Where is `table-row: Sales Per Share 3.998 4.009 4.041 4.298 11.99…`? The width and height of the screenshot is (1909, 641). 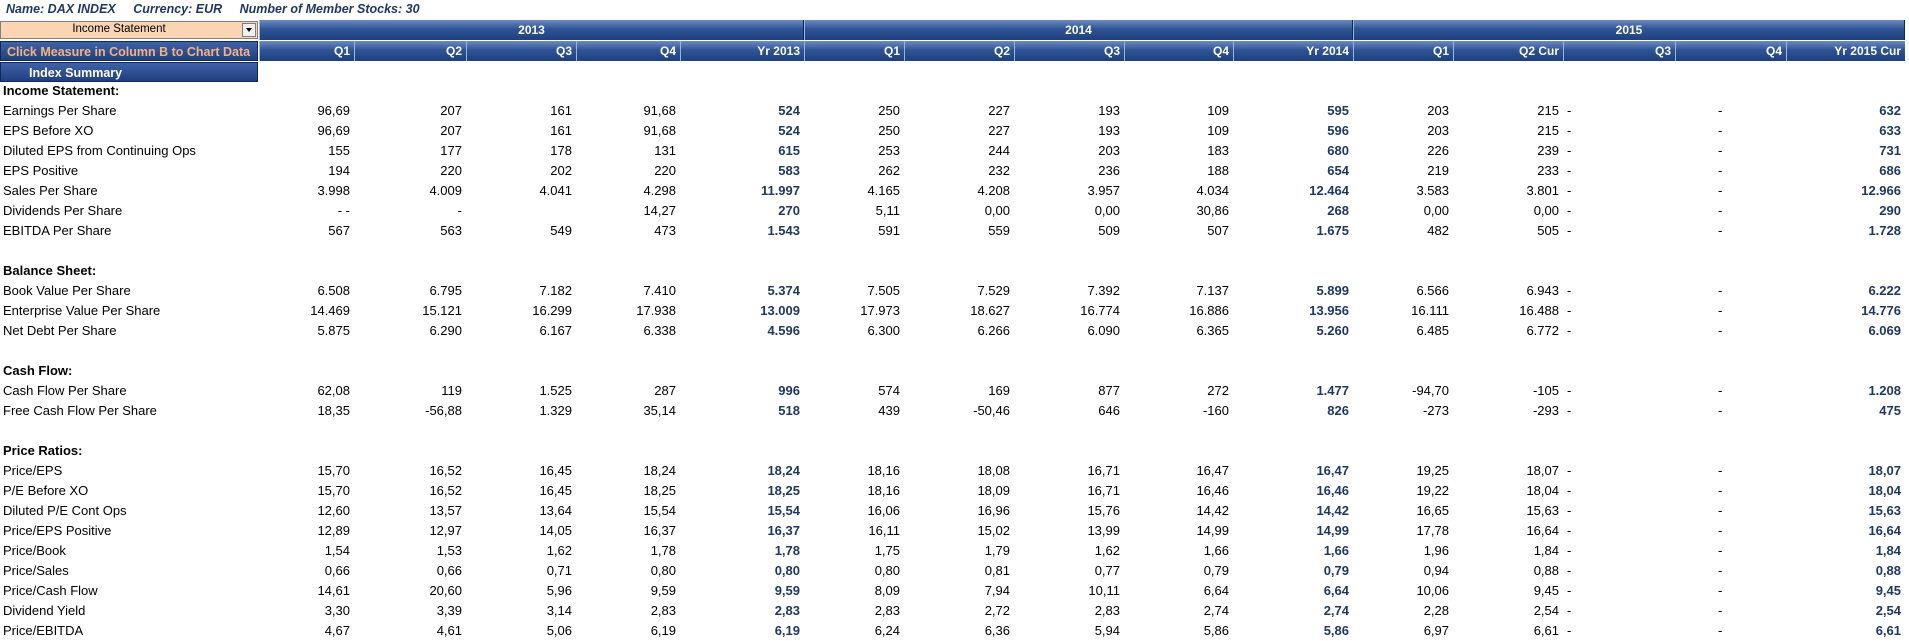 table-row: Sales Per Share 3.998 4.009 4.041 4.298 11.99… is located at coordinates (954, 191).